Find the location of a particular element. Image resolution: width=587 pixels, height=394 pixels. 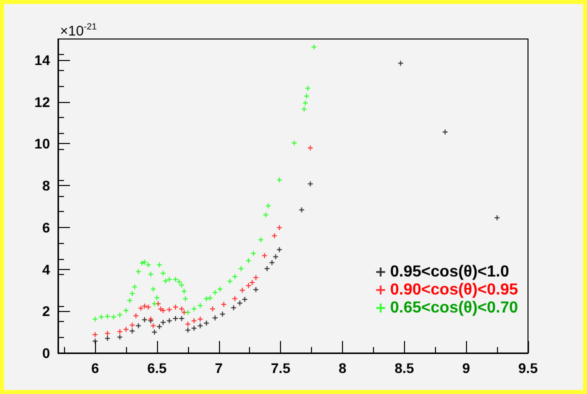

y-tick-label: 10 is located at coordinates (42, 144).